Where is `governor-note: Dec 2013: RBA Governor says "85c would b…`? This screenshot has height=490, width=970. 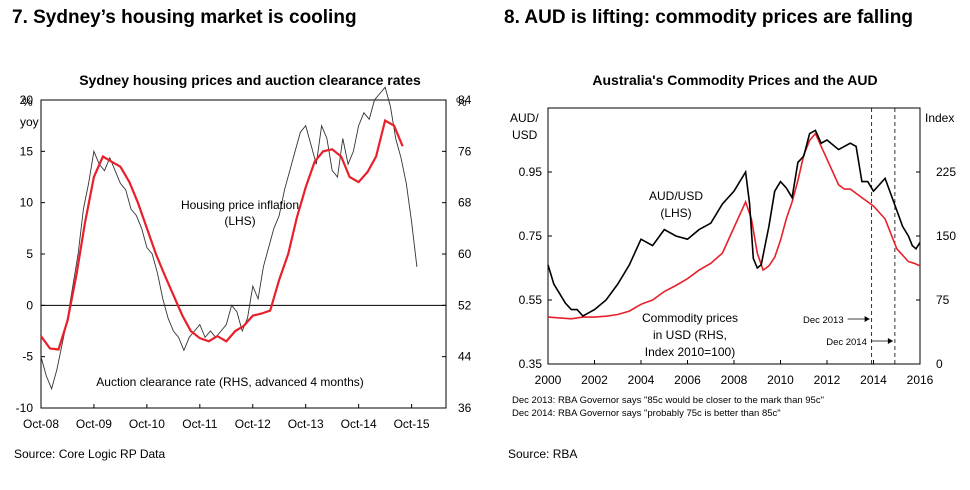 governor-note: Dec 2013: RBA Governor says "85c would b… is located at coordinates (668, 400).